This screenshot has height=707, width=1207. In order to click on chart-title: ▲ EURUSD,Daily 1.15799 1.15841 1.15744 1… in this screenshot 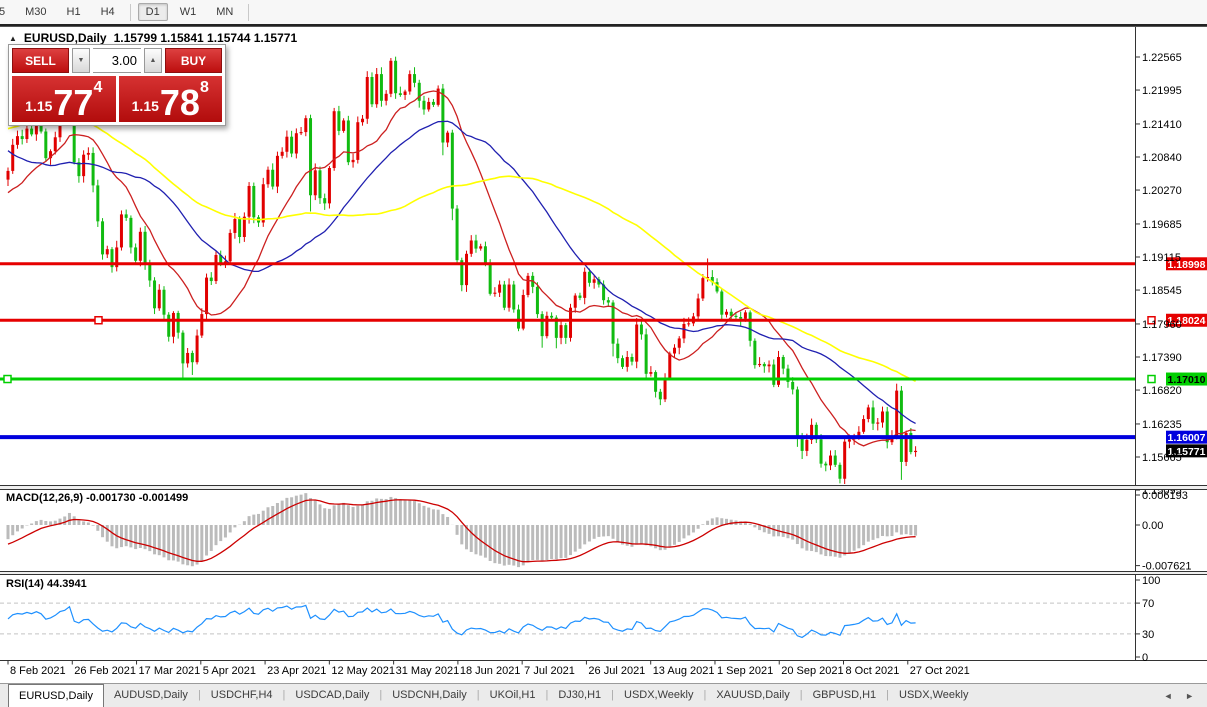, I will do `click(153, 38)`.